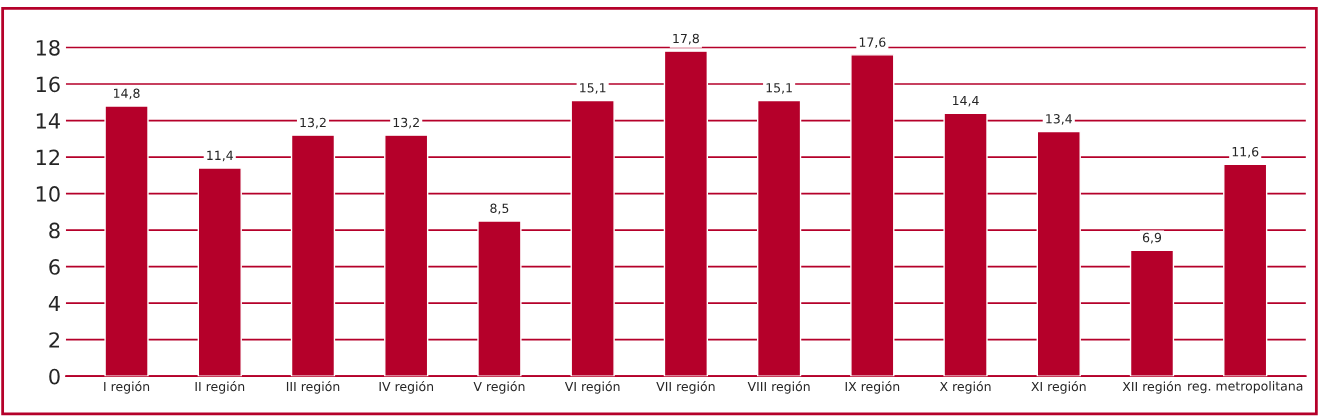 The height and width of the screenshot is (418, 1319). I want to click on y-tick-label: 8, so click(54, 230).